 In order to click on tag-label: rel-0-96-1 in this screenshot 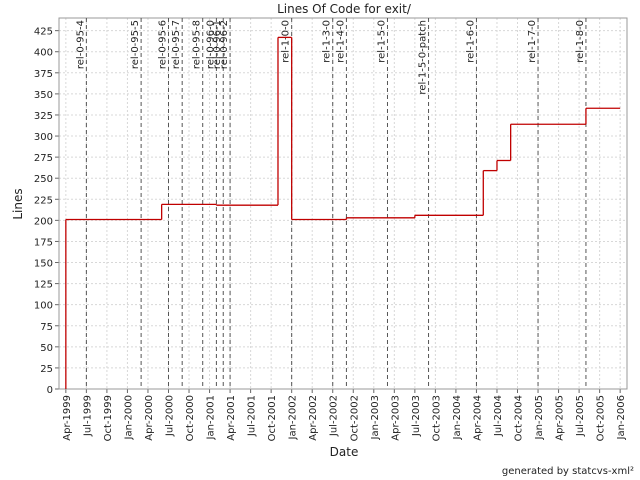, I will do `click(217, 44)`.